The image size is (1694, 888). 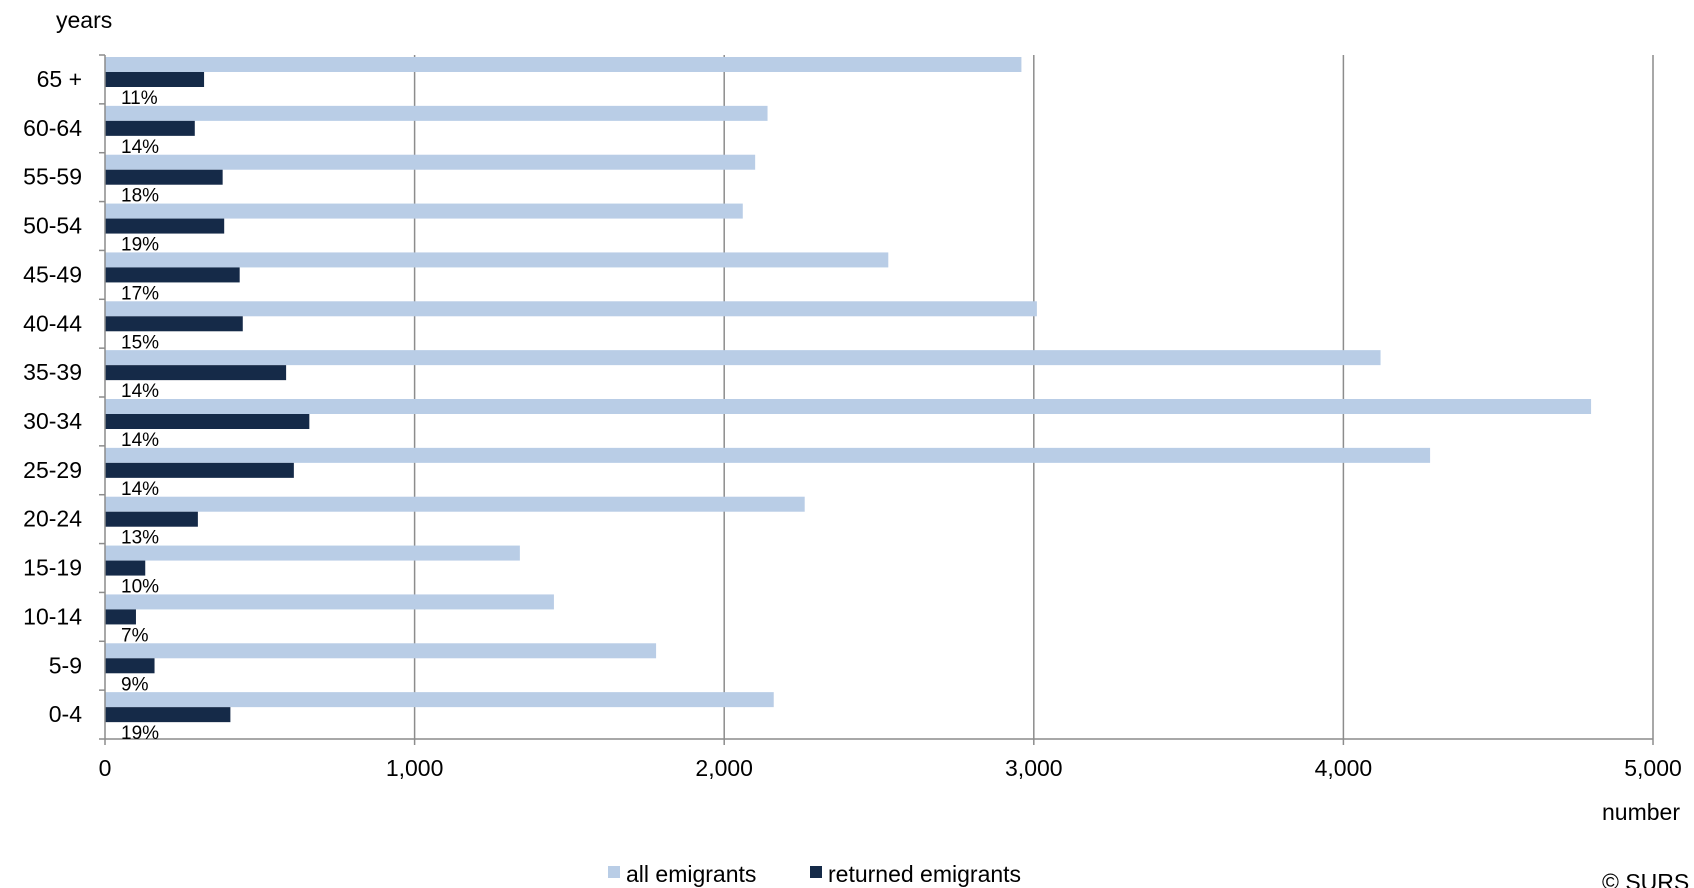 I want to click on data-label-percent: 17%, so click(x=140, y=293).